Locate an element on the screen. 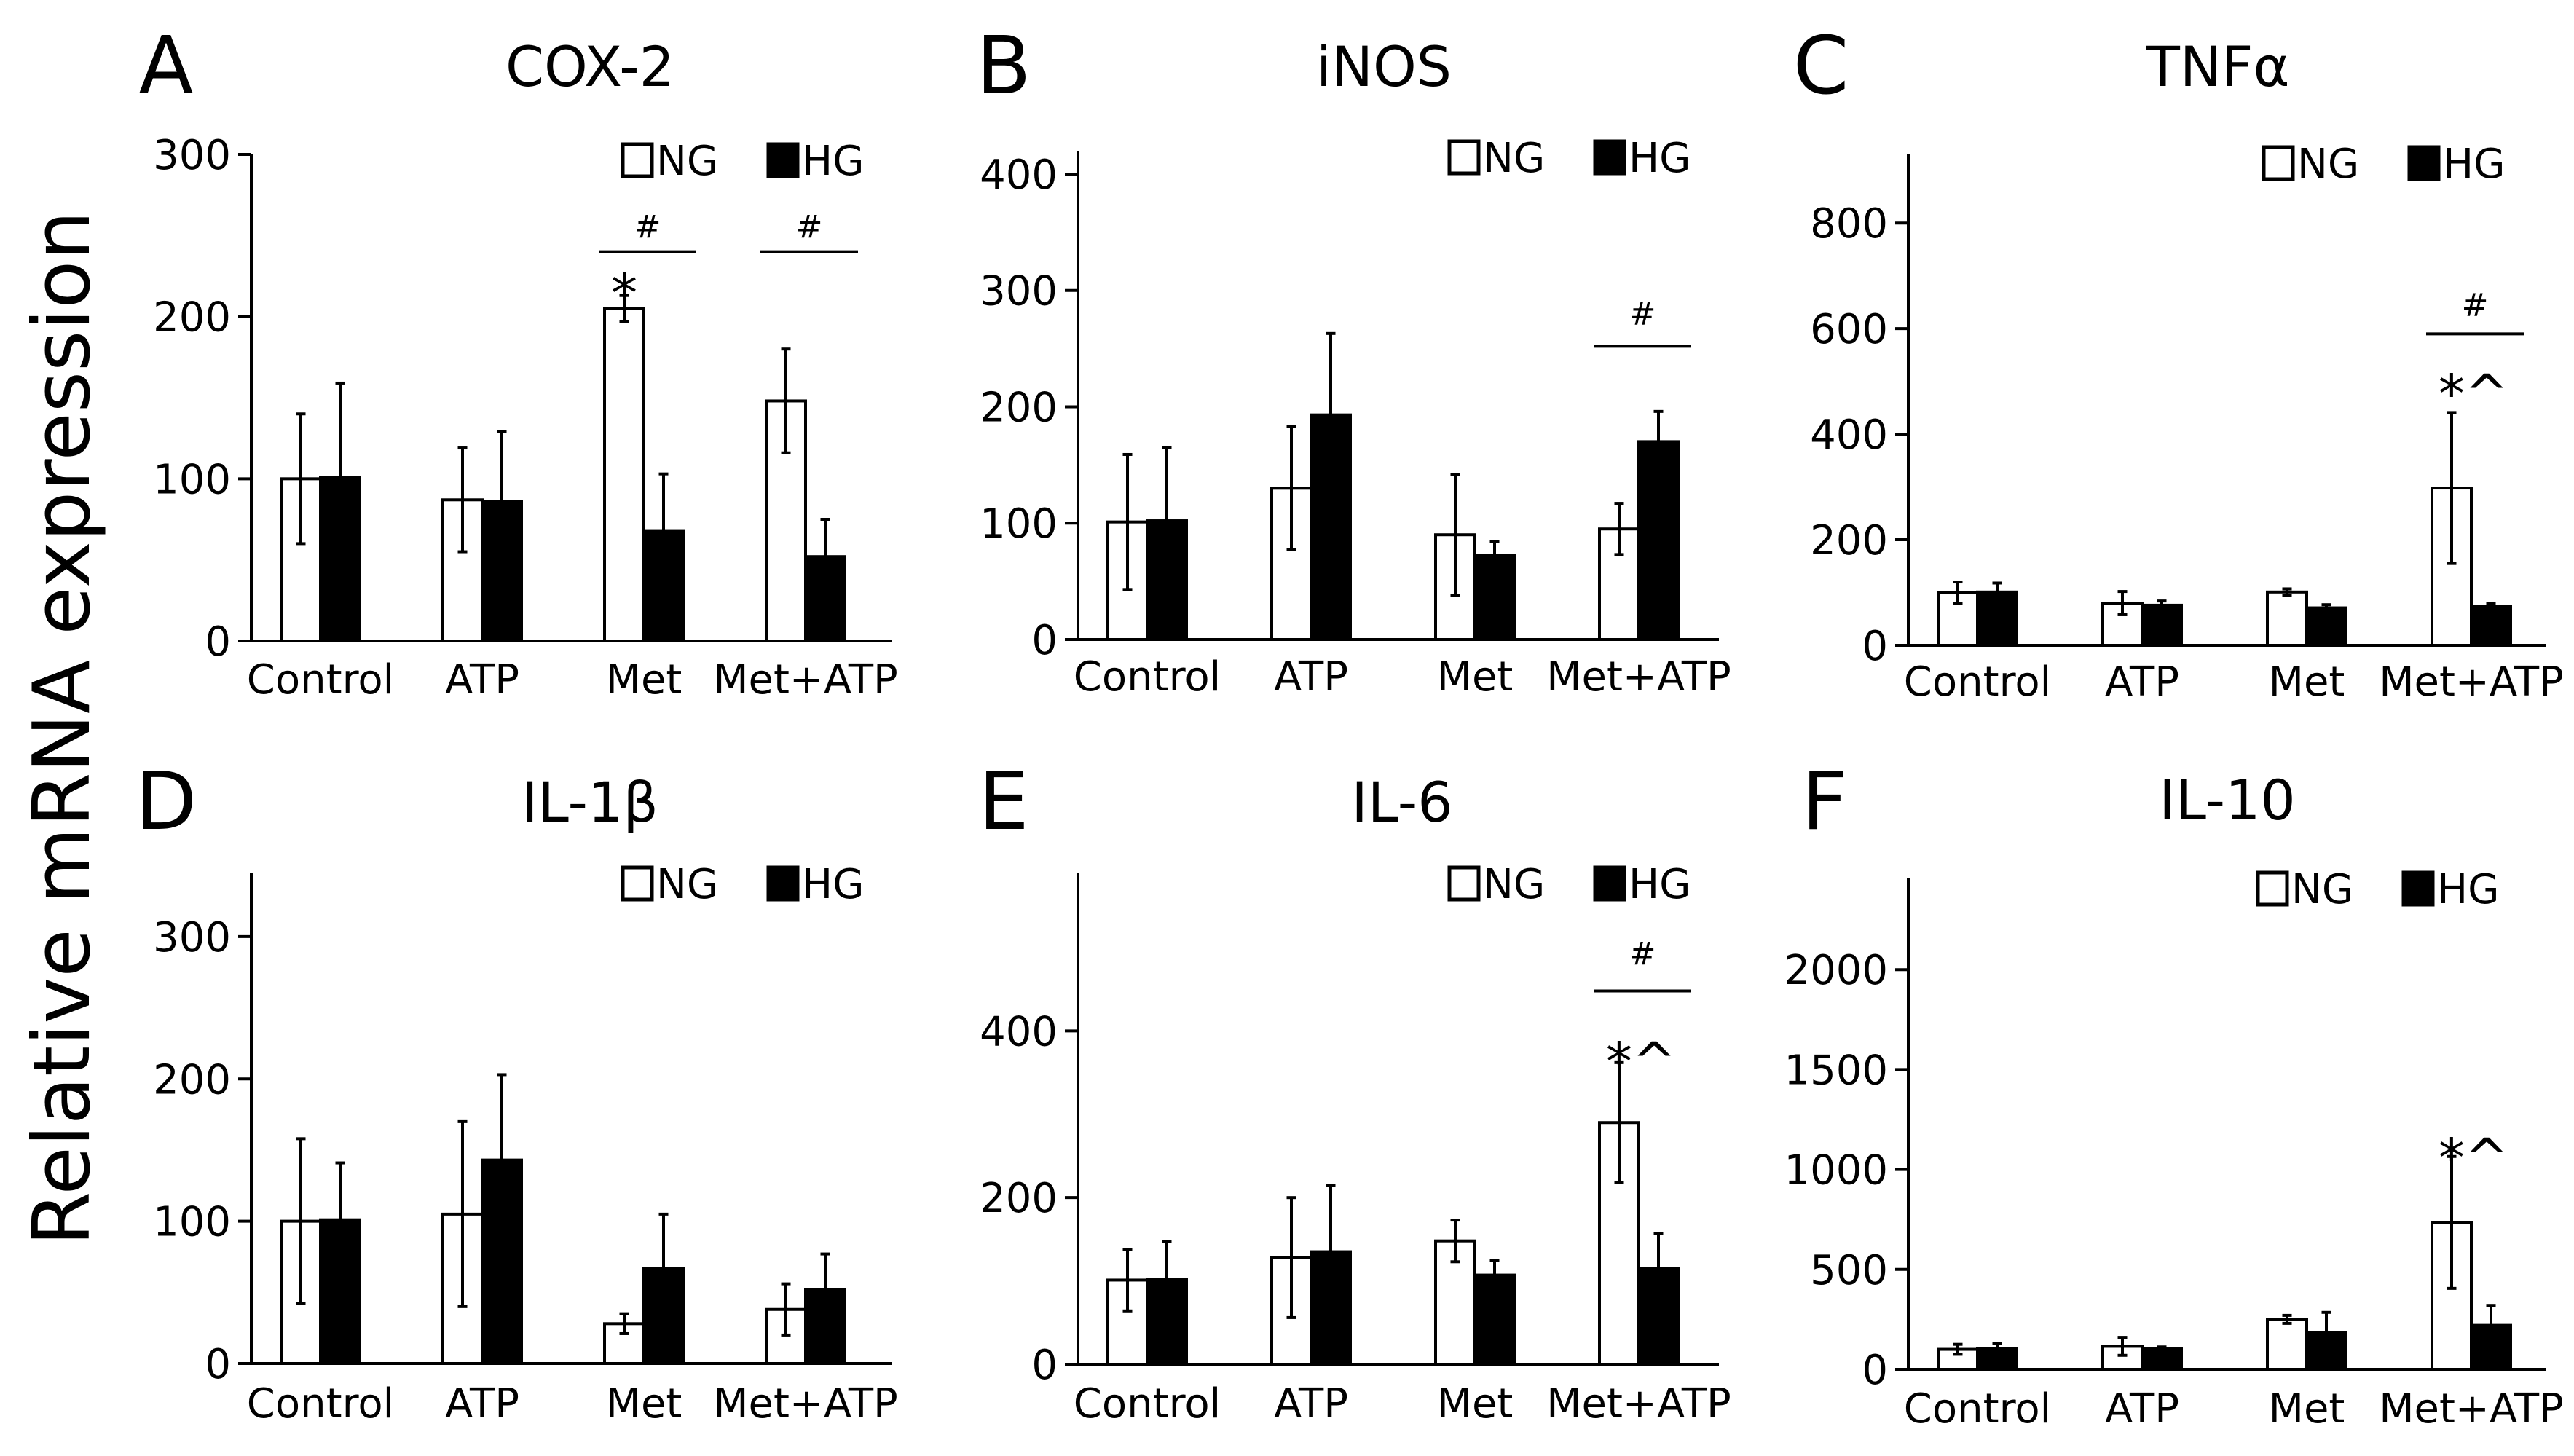  panel-title: IL-1β is located at coordinates (590, 802).